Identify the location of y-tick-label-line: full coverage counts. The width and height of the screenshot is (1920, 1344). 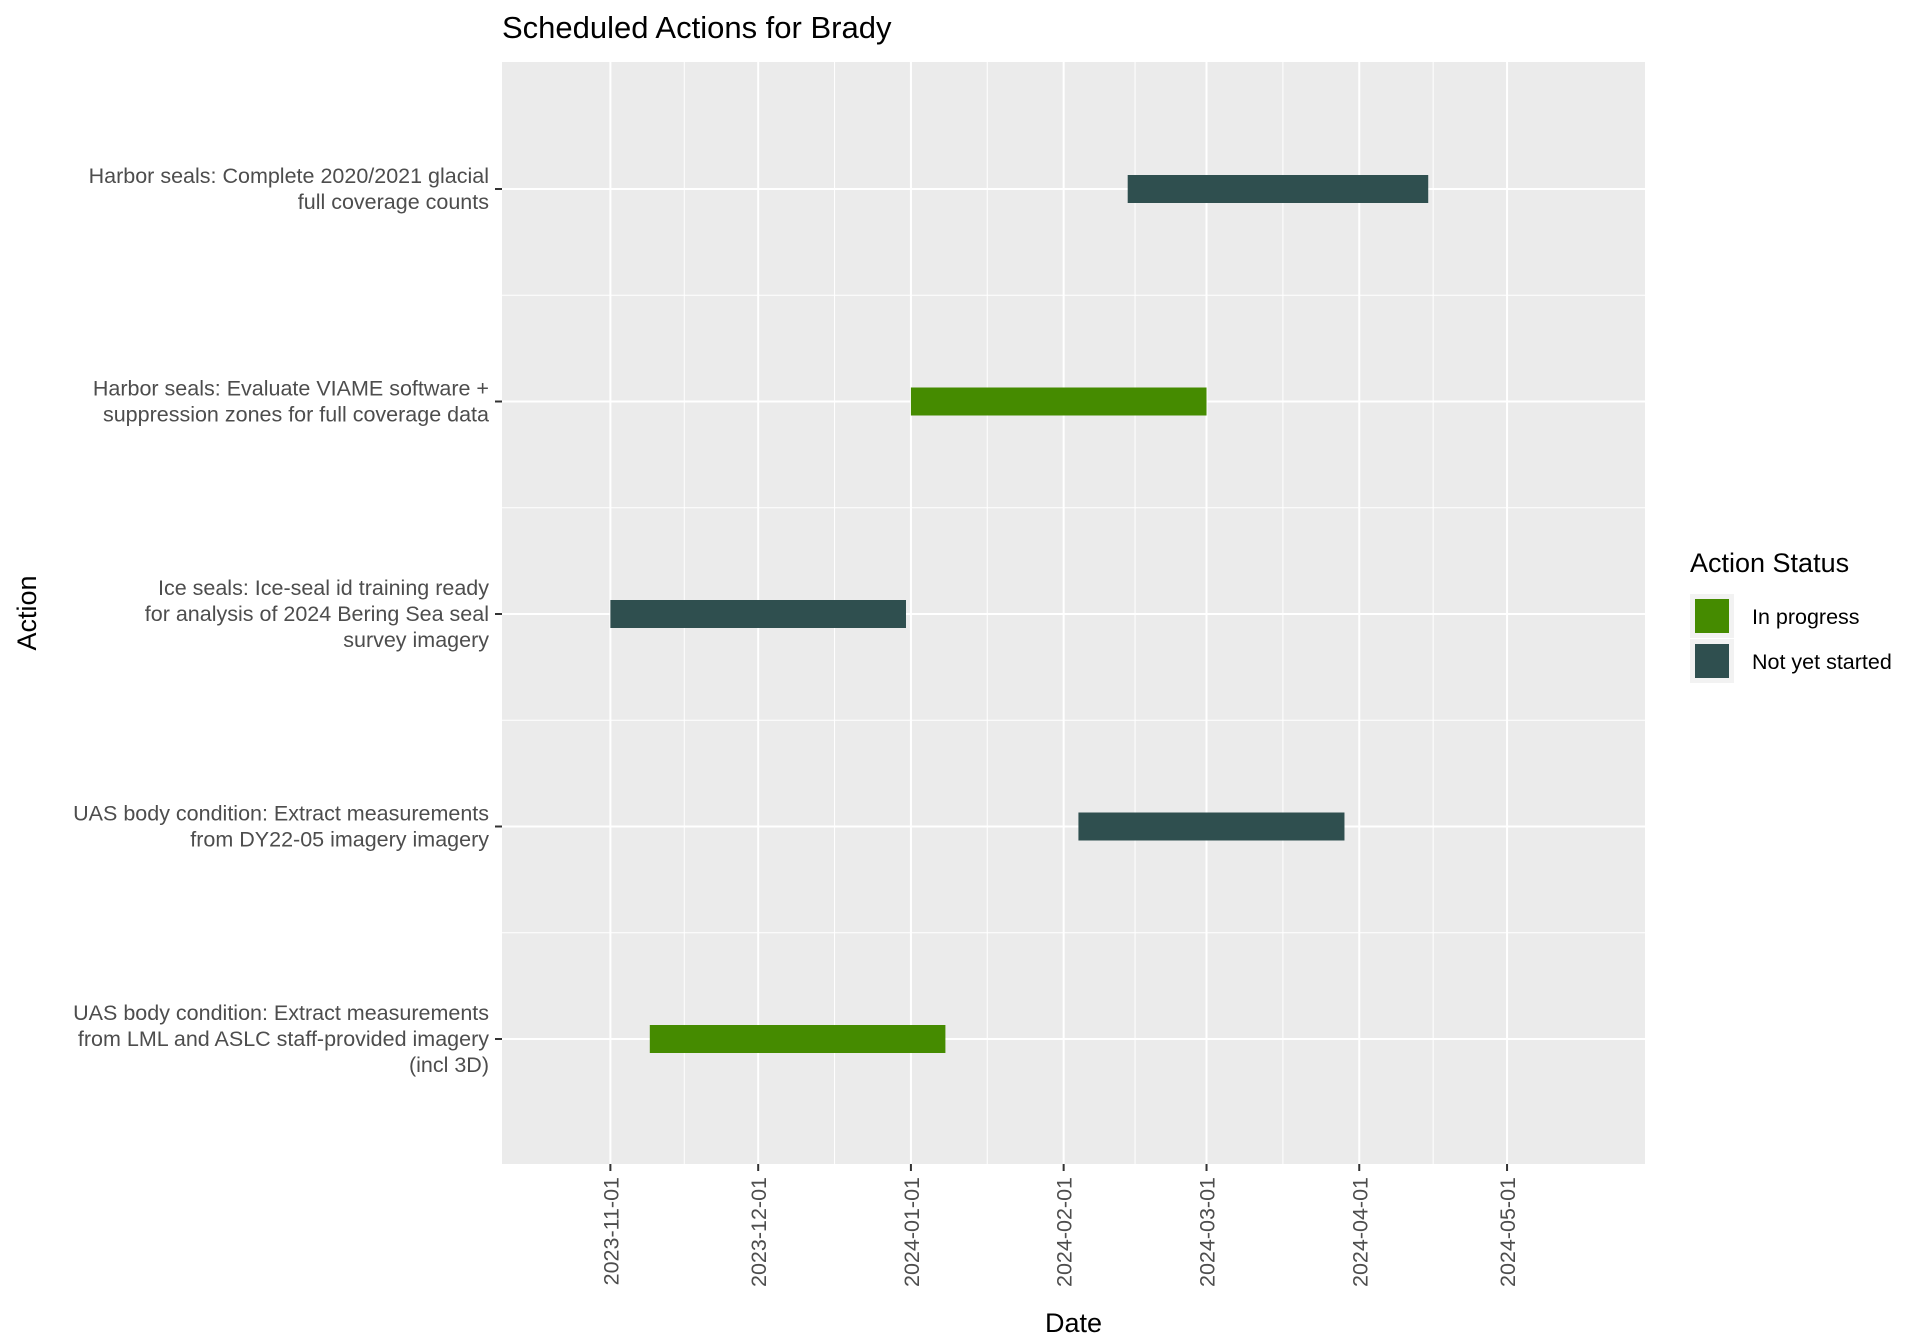
(393, 202).